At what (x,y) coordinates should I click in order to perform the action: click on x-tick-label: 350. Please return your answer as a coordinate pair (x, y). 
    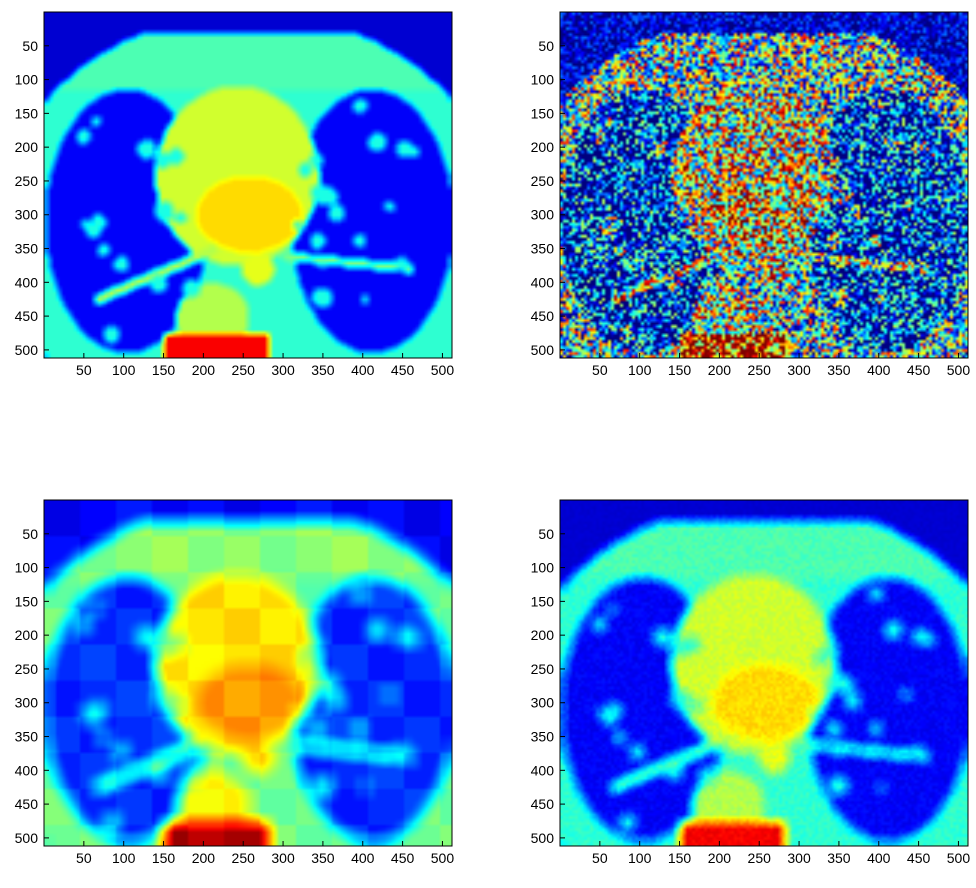
    Looking at the image, I should click on (839, 858).